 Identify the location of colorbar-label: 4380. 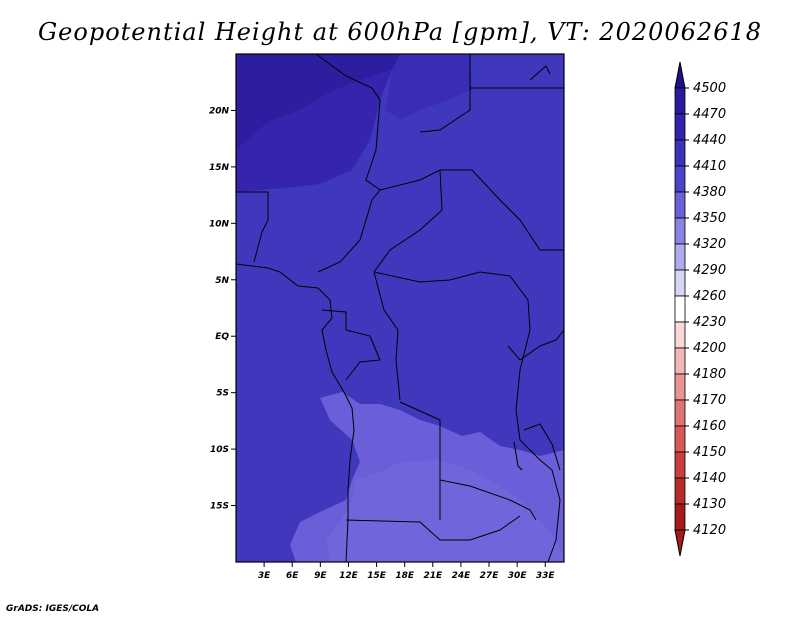
(709, 192).